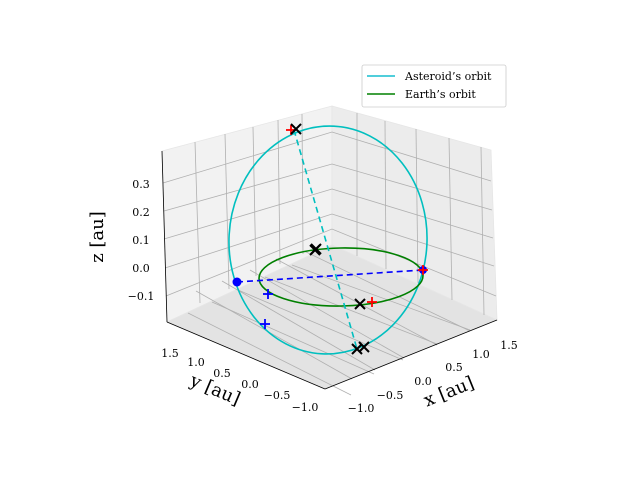 This screenshot has width=640, height=480. Describe the element at coordinates (237, 282) in the screenshot. I see `blue-dot-marker` at that location.